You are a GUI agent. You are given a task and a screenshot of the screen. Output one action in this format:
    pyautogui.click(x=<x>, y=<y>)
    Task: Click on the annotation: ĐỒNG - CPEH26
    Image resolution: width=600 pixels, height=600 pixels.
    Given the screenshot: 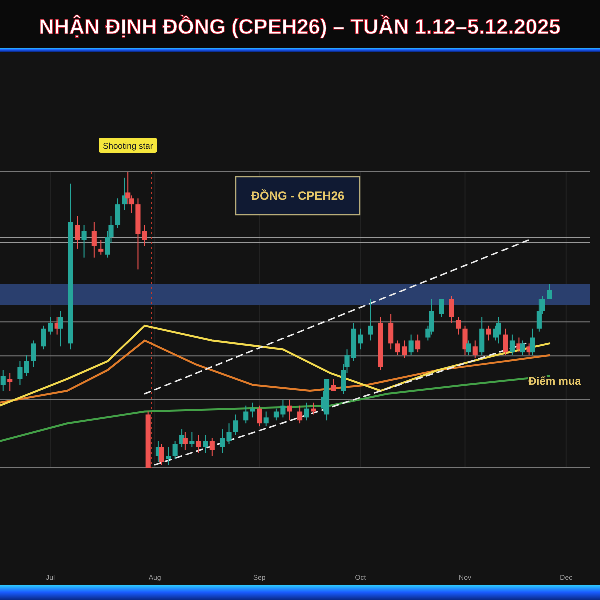 What is the action you would take?
    pyautogui.click(x=298, y=196)
    